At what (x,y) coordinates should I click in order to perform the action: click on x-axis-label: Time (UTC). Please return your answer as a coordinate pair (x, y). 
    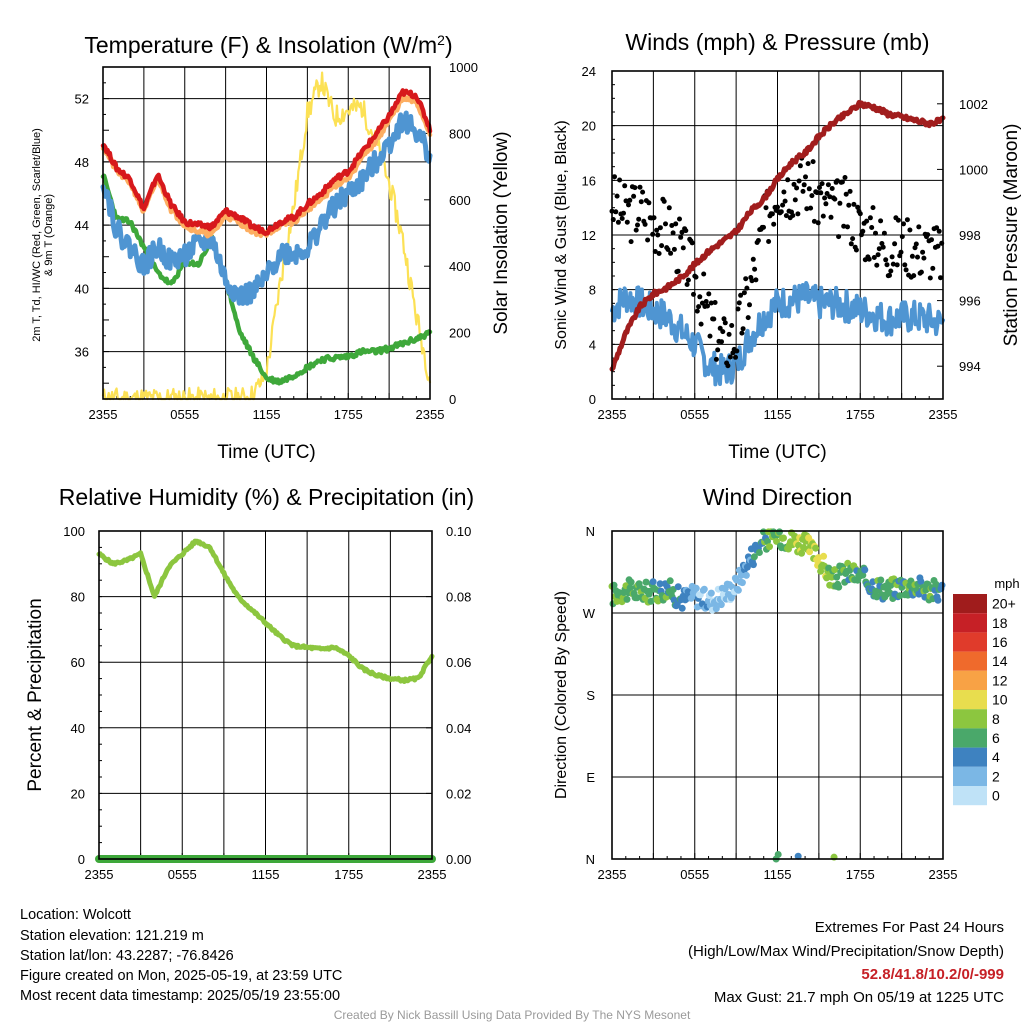
    Looking at the image, I should click on (777, 452).